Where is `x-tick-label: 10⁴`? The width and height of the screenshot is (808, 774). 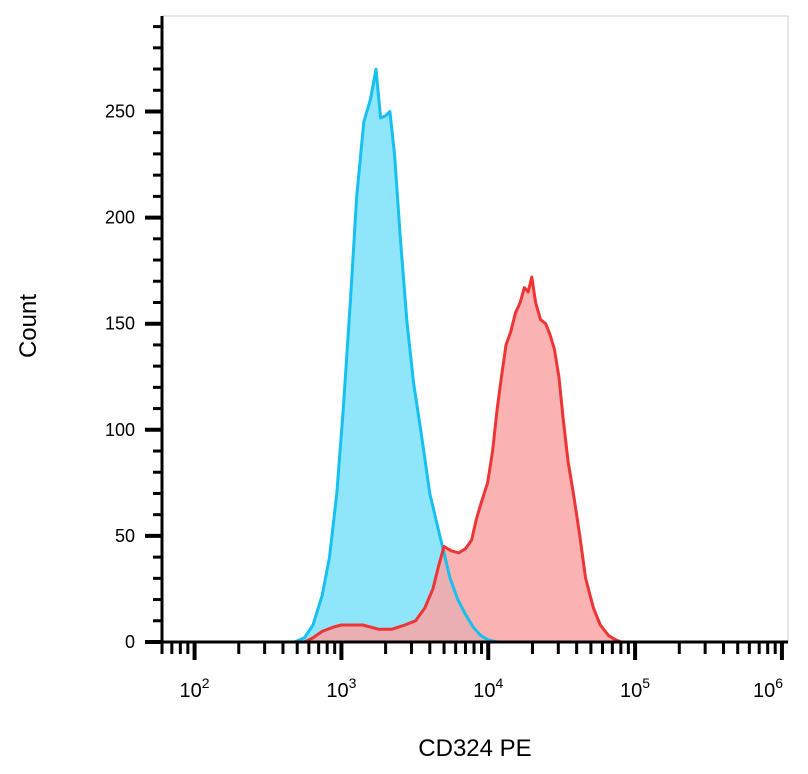 x-tick-label: 10⁴ is located at coordinates (488, 688).